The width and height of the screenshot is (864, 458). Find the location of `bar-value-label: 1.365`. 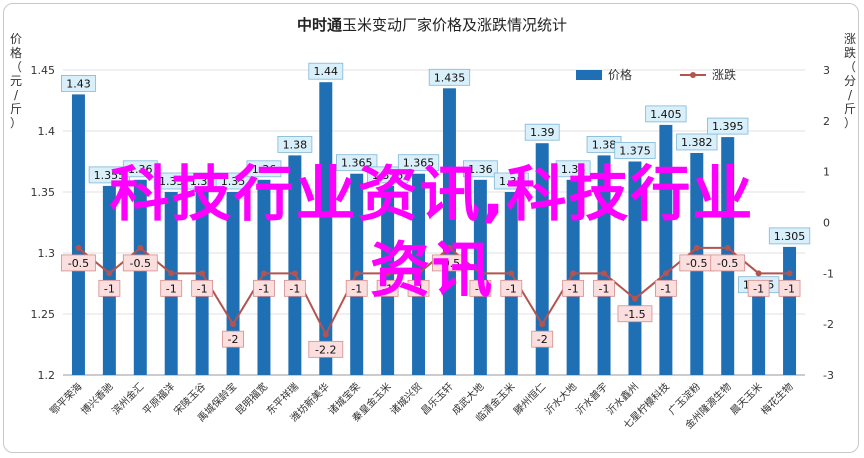

bar-value-label: 1.365 is located at coordinates (419, 163).